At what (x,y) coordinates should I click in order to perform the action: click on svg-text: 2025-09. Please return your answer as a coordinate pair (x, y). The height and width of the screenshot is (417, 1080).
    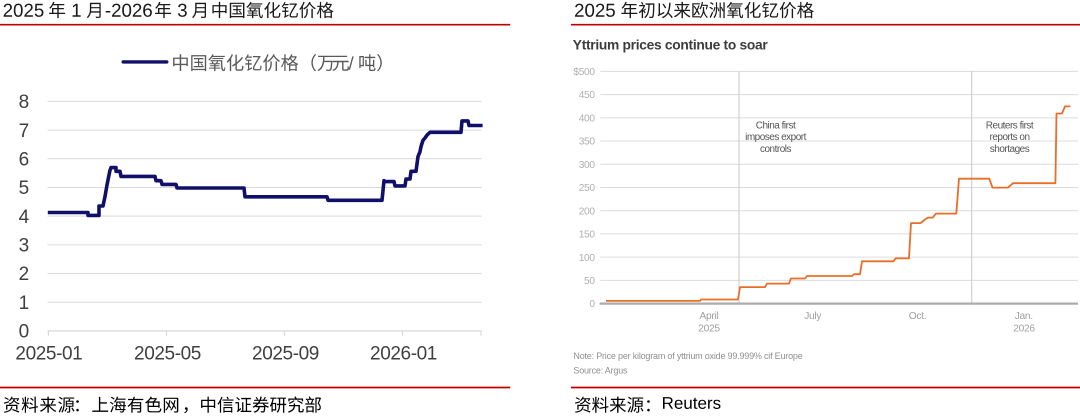
    Looking at the image, I should click on (285, 354).